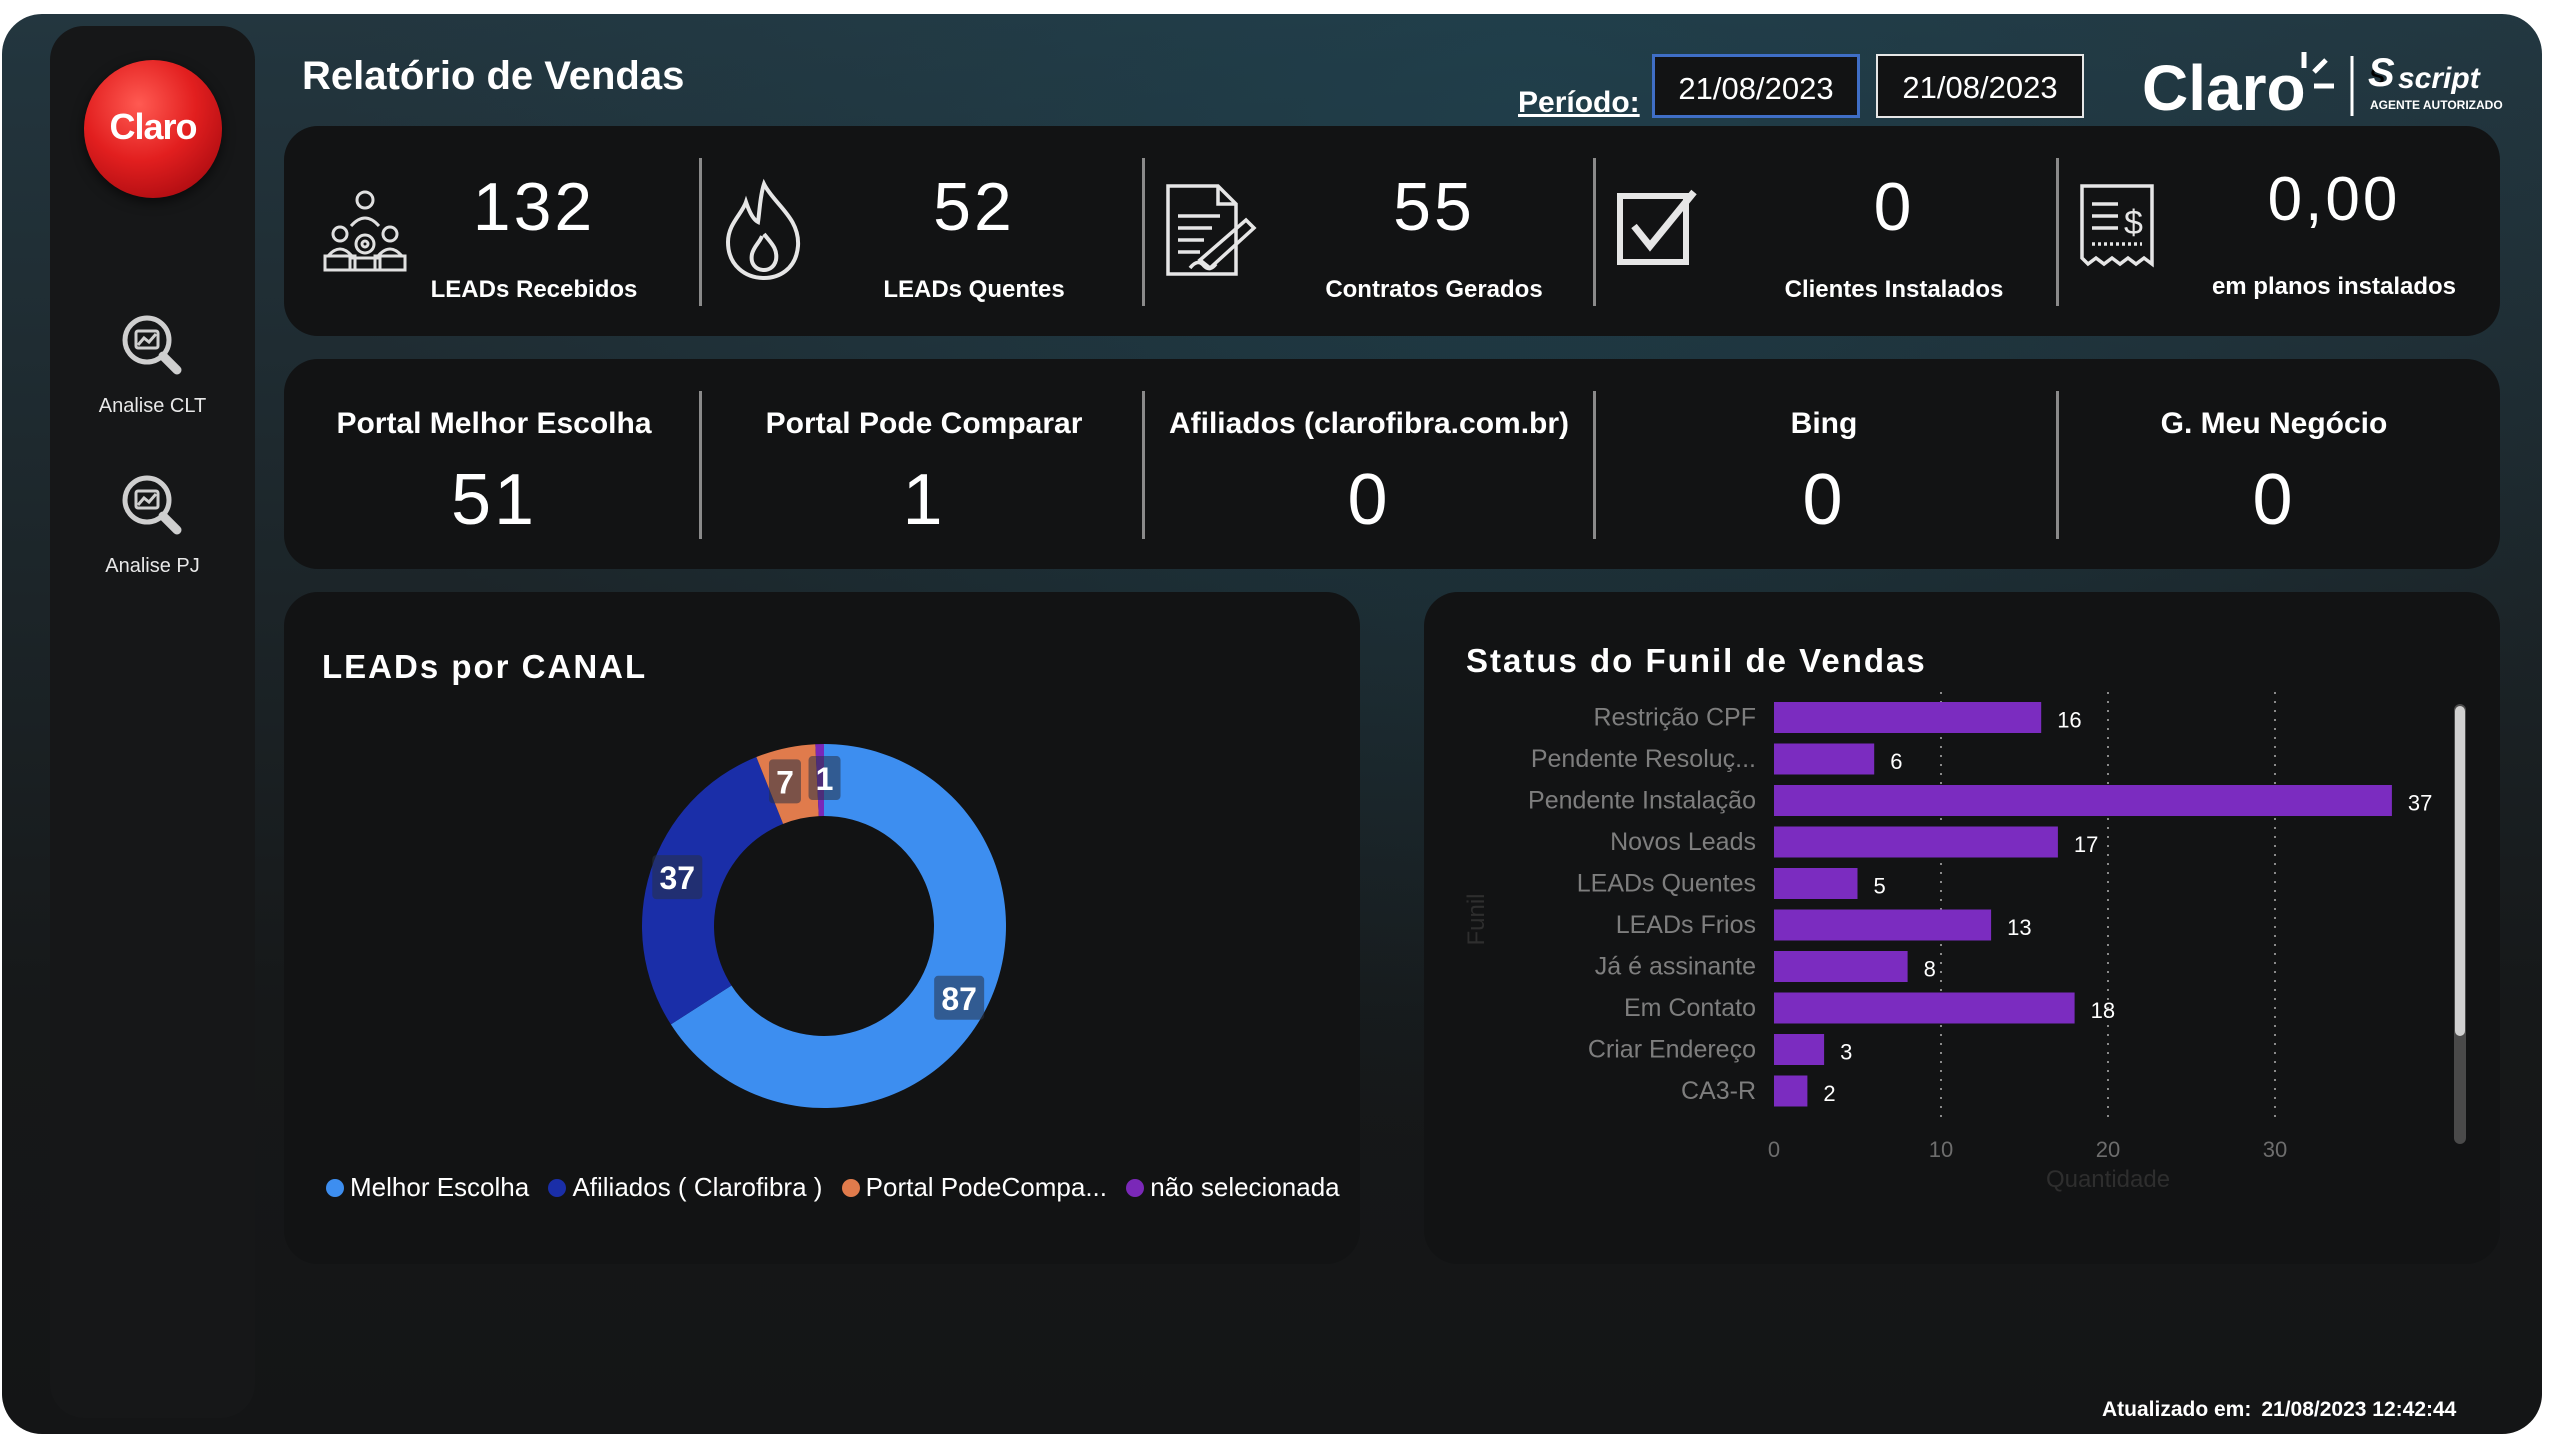  Describe the element at coordinates (763, 229) in the screenshot. I see `flame-icon` at that location.